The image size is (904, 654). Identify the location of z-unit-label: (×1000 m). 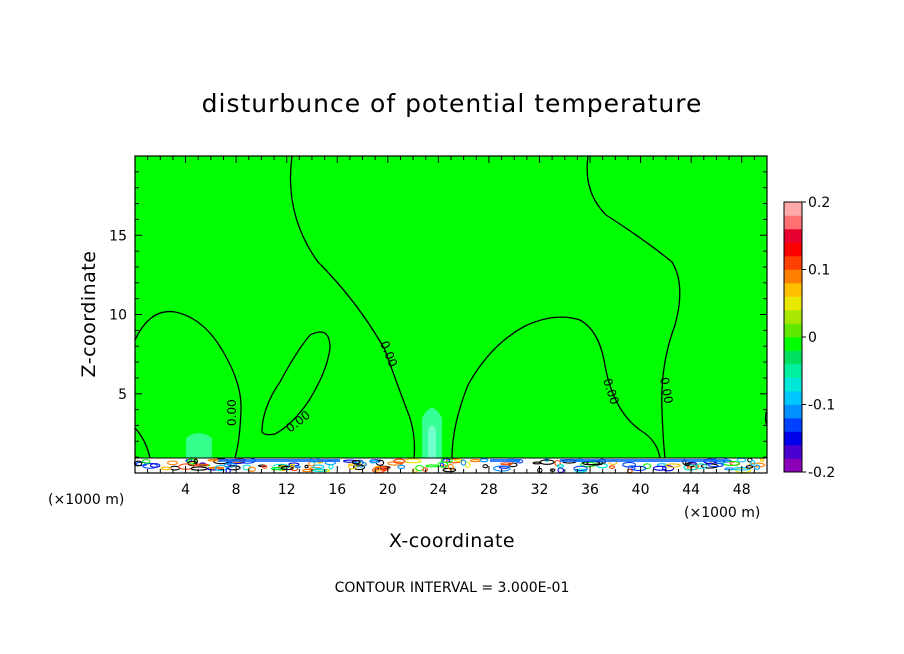
(86, 500).